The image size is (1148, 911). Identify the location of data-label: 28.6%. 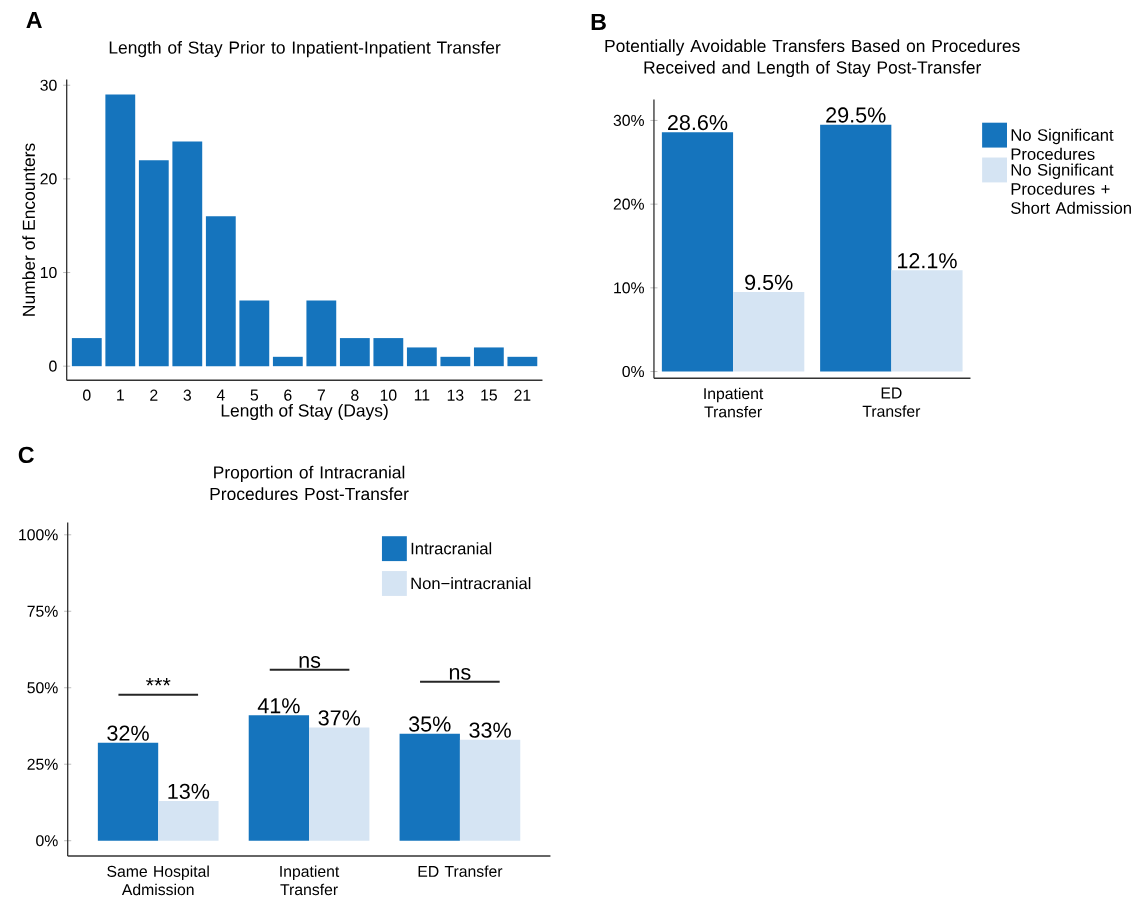
(697, 123).